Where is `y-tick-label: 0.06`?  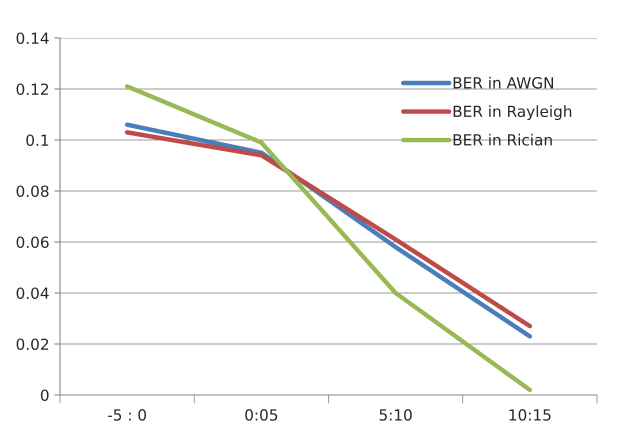
y-tick-label: 0.06 is located at coordinates (32, 242).